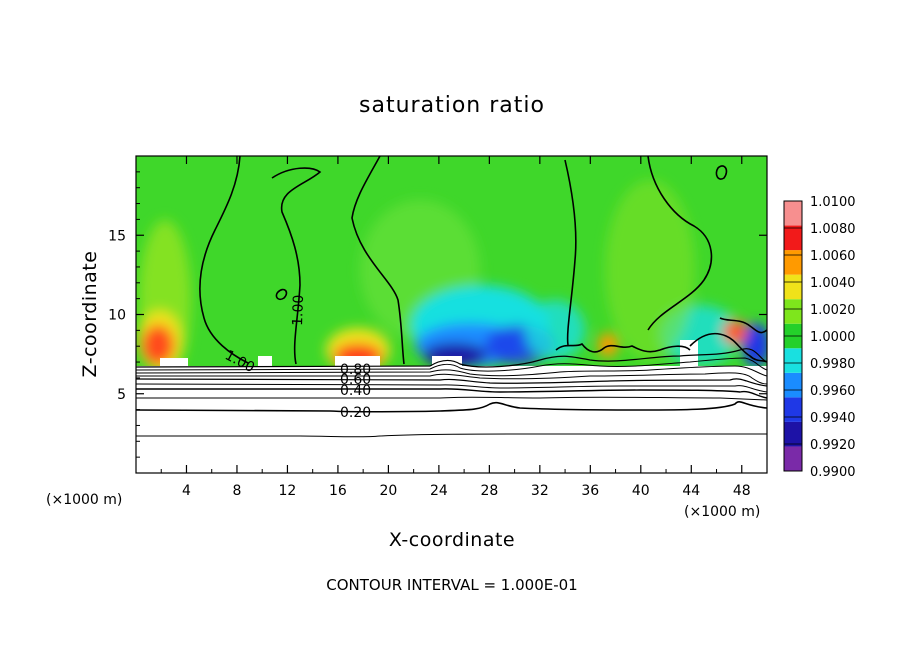 This screenshot has width=904, height=654. I want to click on x-tick-label: 44, so click(691, 491).